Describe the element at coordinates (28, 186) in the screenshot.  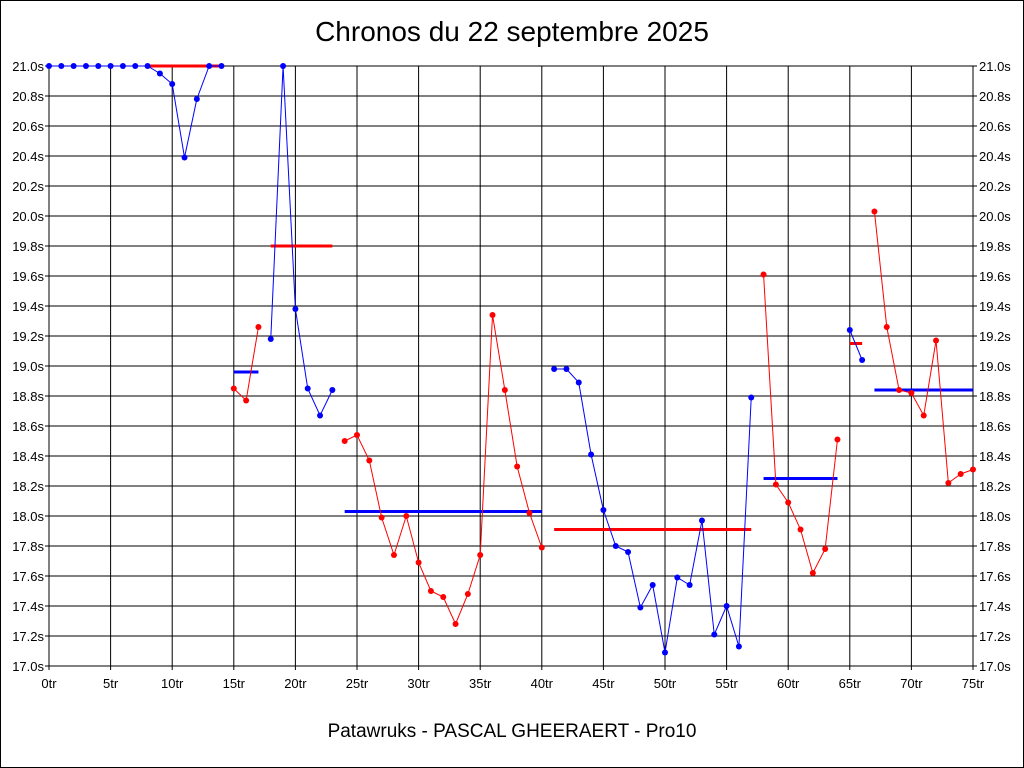
I see `y-tick-label-left: 20.2s` at that location.